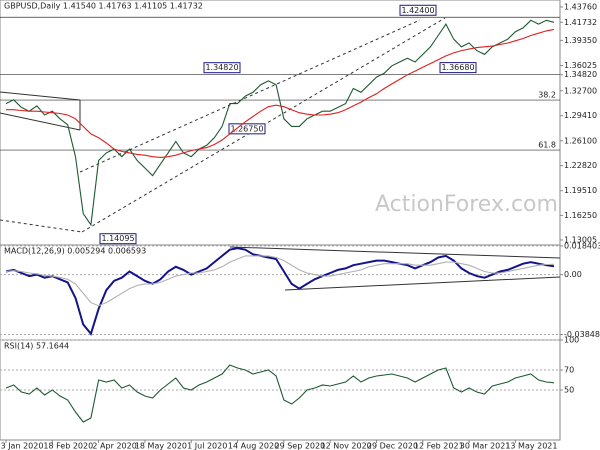  I want to click on annotation: 1.26750, so click(246, 128).